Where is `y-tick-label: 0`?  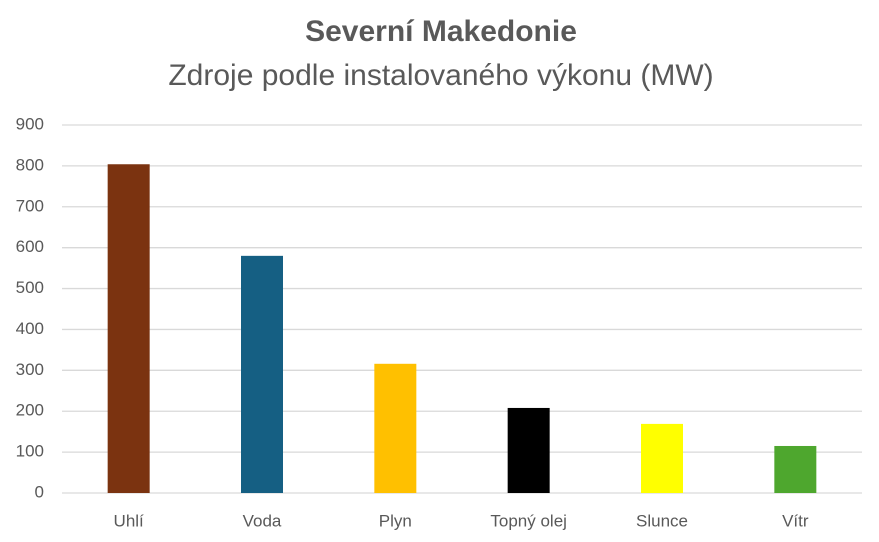
y-tick-label: 0 is located at coordinates (39, 491).